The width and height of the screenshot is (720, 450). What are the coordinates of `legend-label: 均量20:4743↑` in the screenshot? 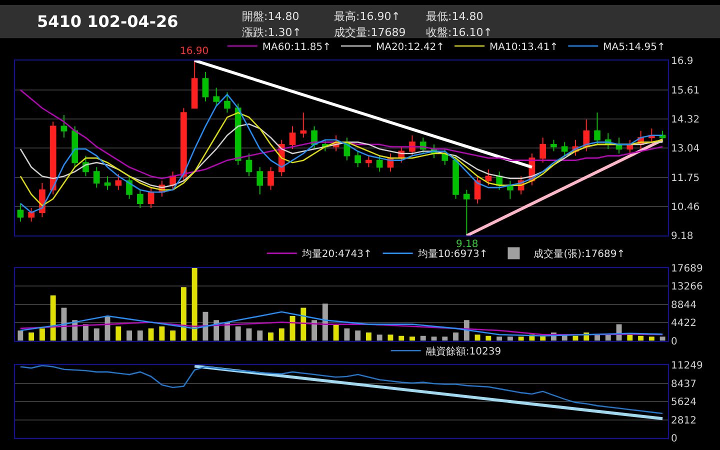 It's located at (336, 254).